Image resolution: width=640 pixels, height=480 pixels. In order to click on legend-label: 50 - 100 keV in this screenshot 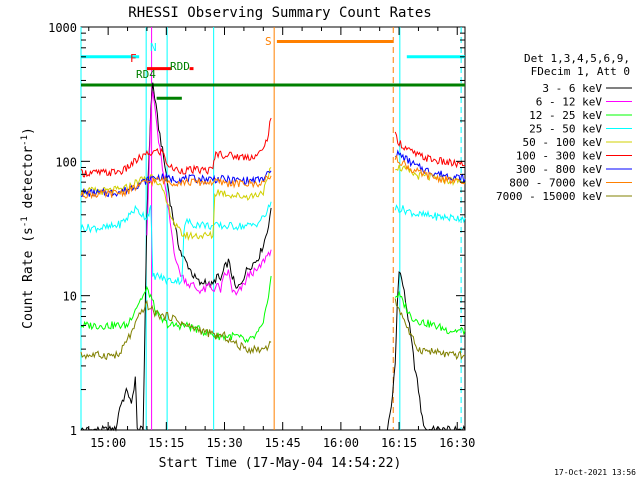, I will do `click(563, 142)`.